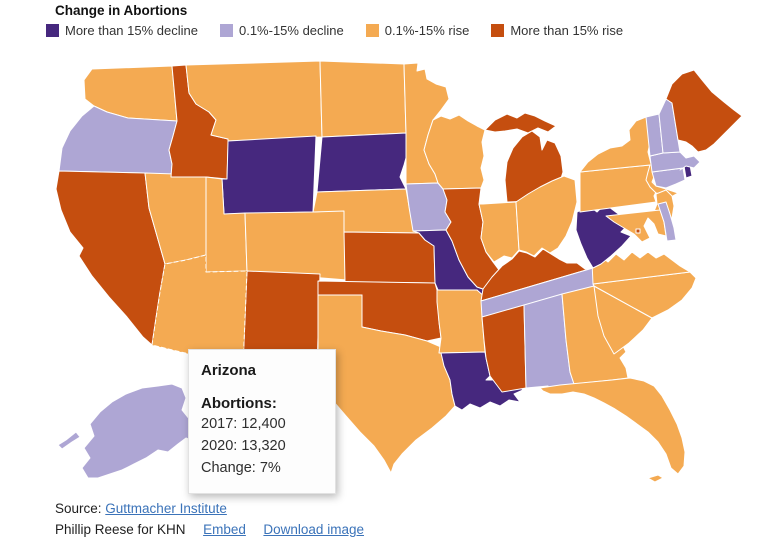 This screenshot has width=768, height=550. I want to click on tooltip-section-heading: Abortions:, so click(239, 403).